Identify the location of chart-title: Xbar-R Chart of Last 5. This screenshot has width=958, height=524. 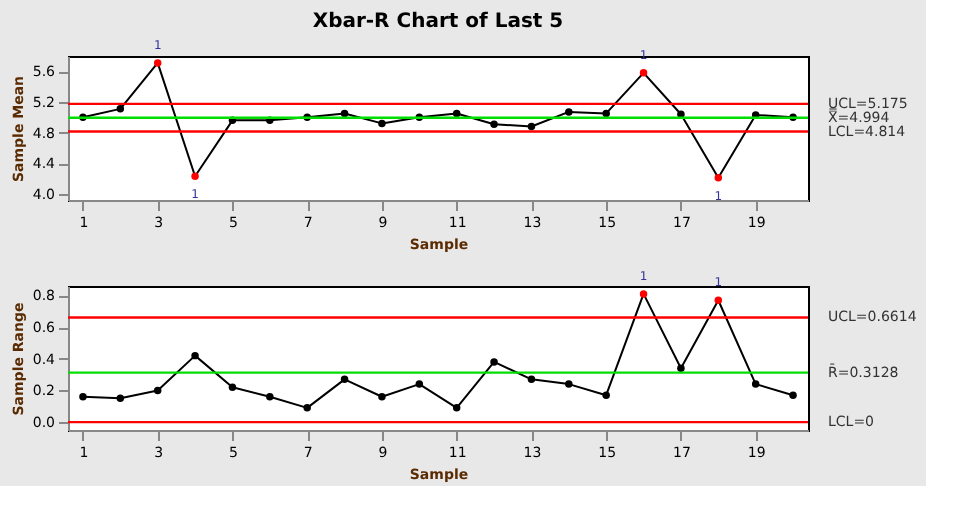
(438, 21).